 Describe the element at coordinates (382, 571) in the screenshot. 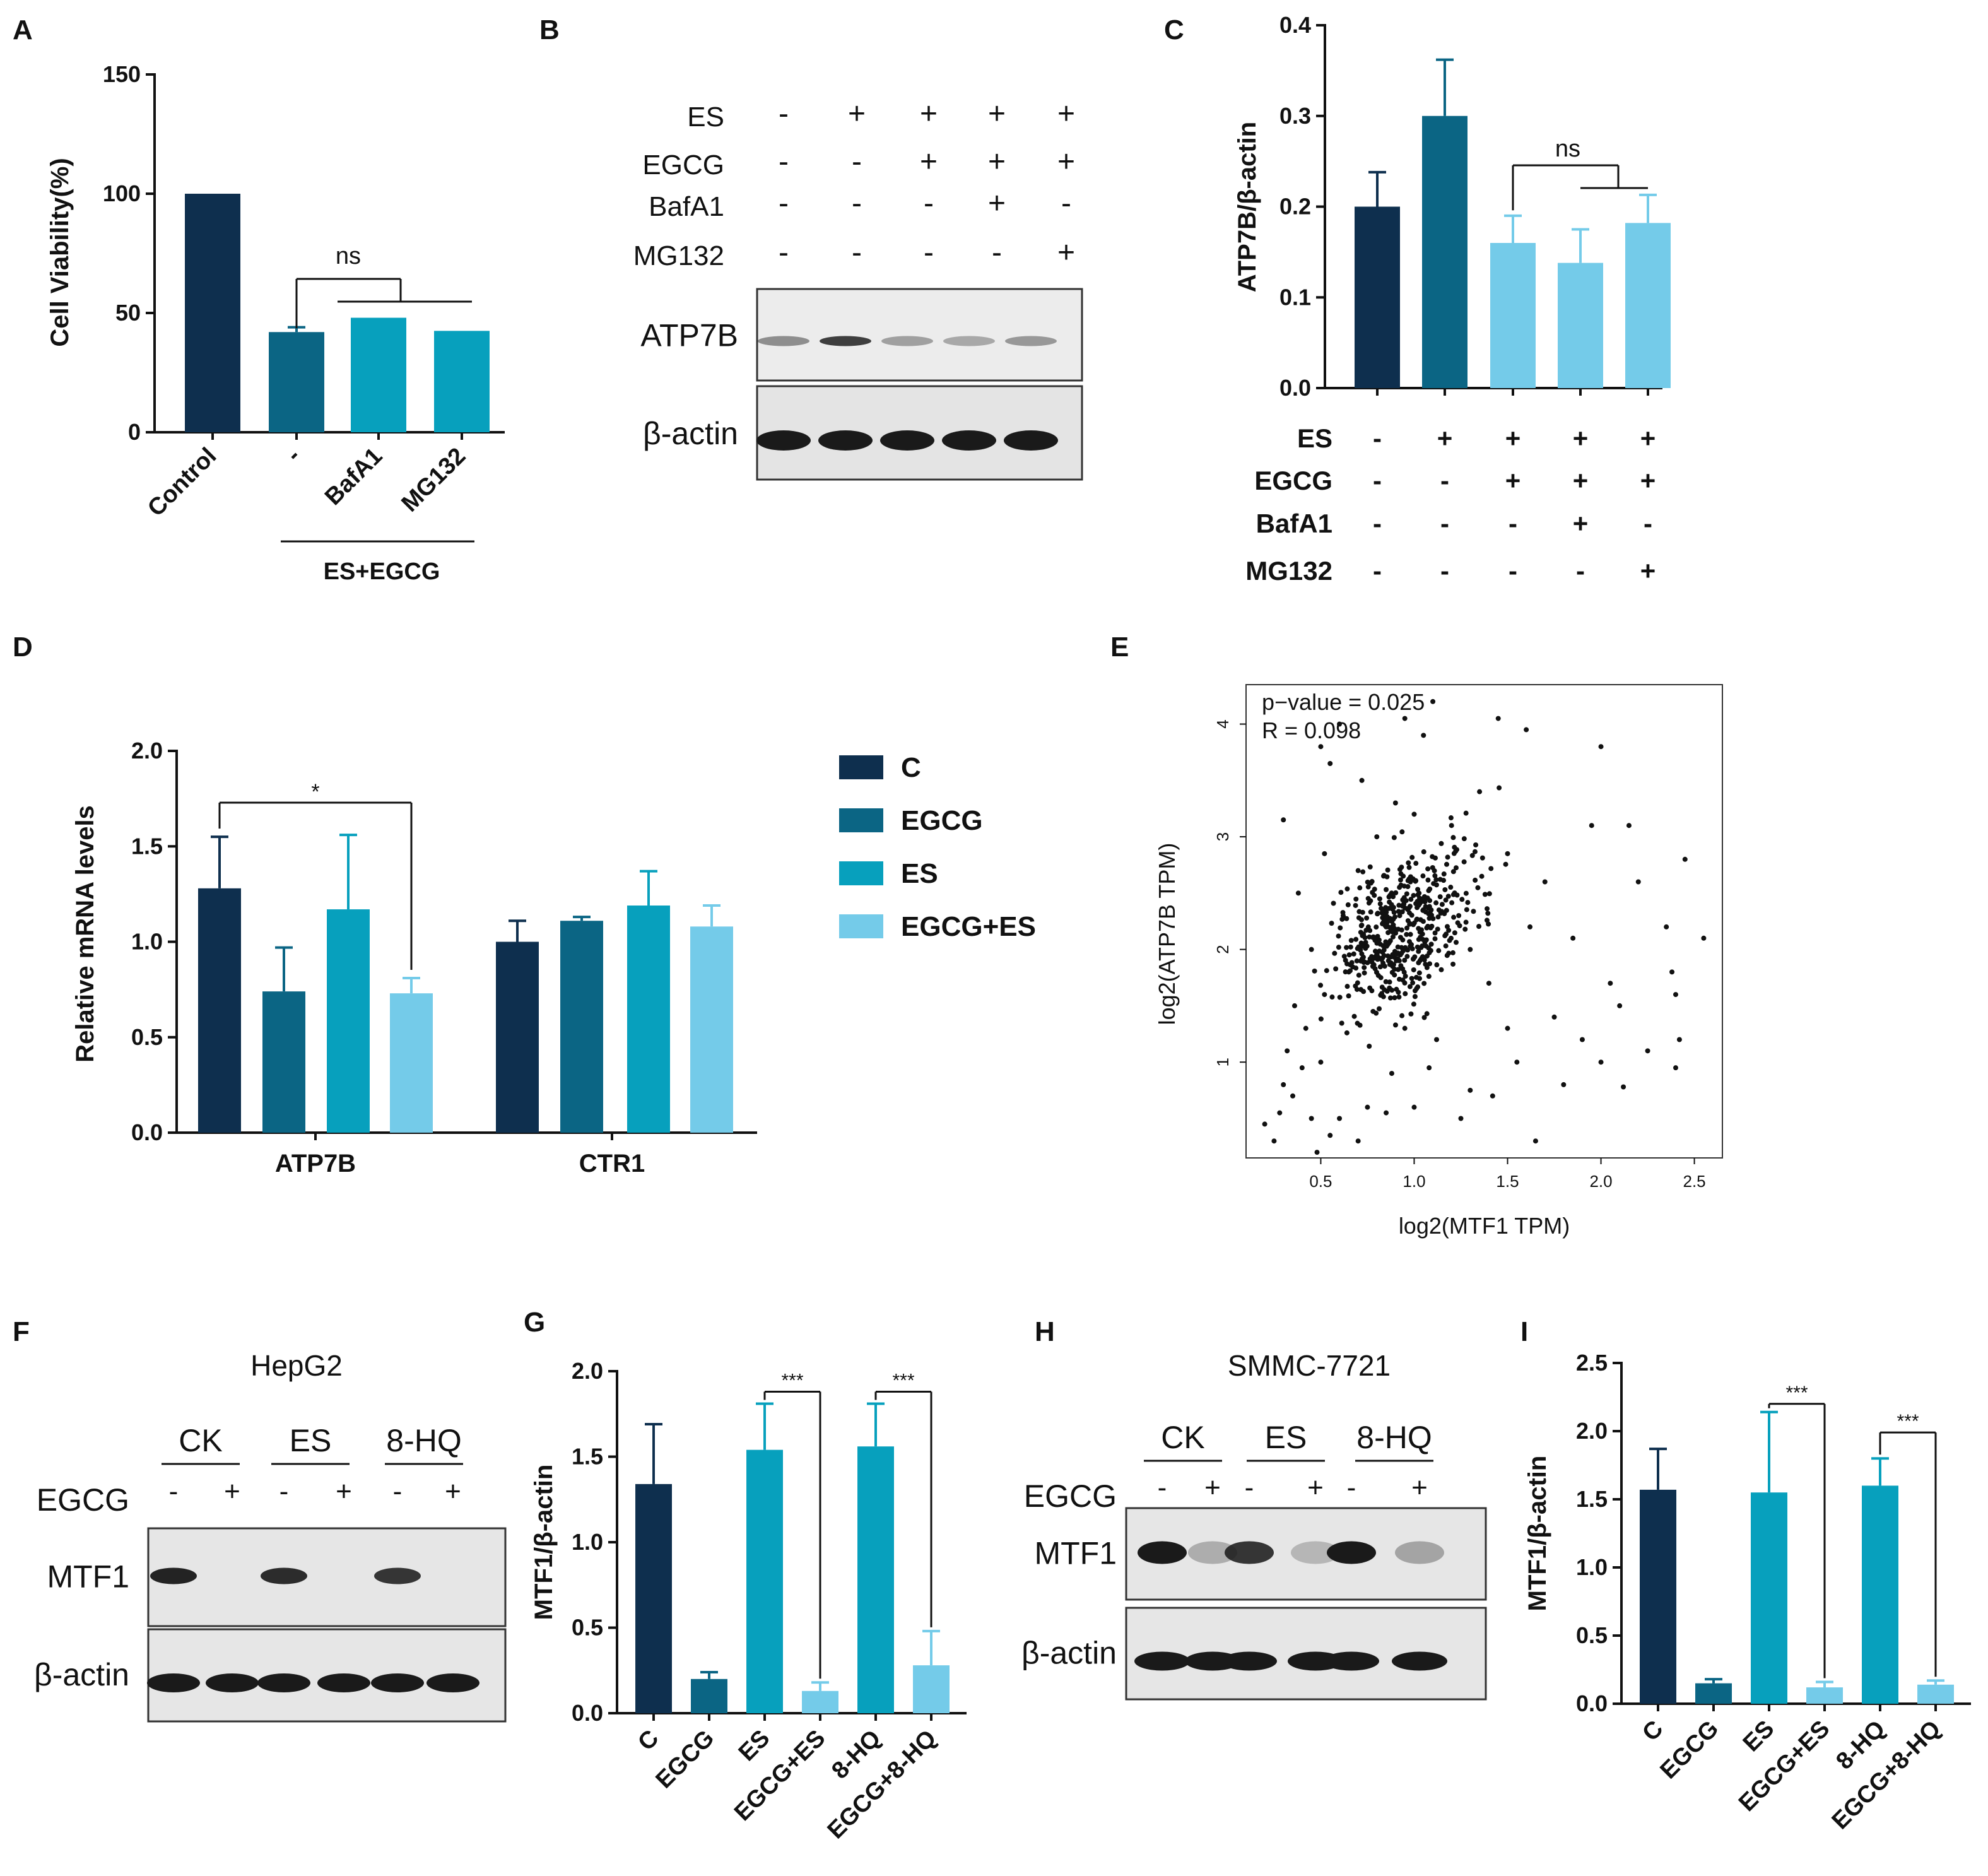

I see `group-label: ES+EGCG` at that location.